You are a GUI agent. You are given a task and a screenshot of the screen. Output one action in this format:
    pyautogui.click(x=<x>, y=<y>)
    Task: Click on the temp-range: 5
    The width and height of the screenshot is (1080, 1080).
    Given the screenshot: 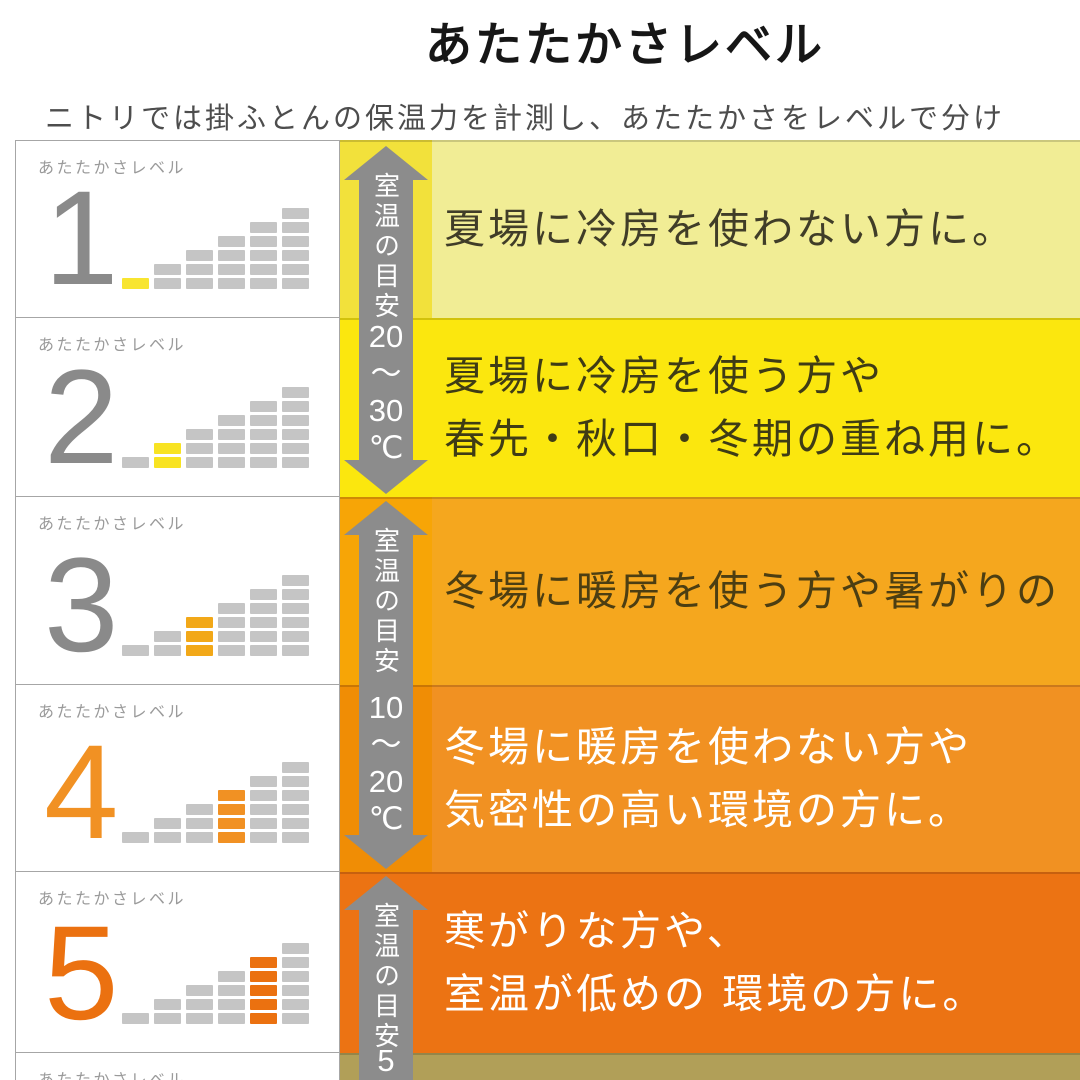 What is the action you would take?
    pyautogui.click(x=386, y=1060)
    